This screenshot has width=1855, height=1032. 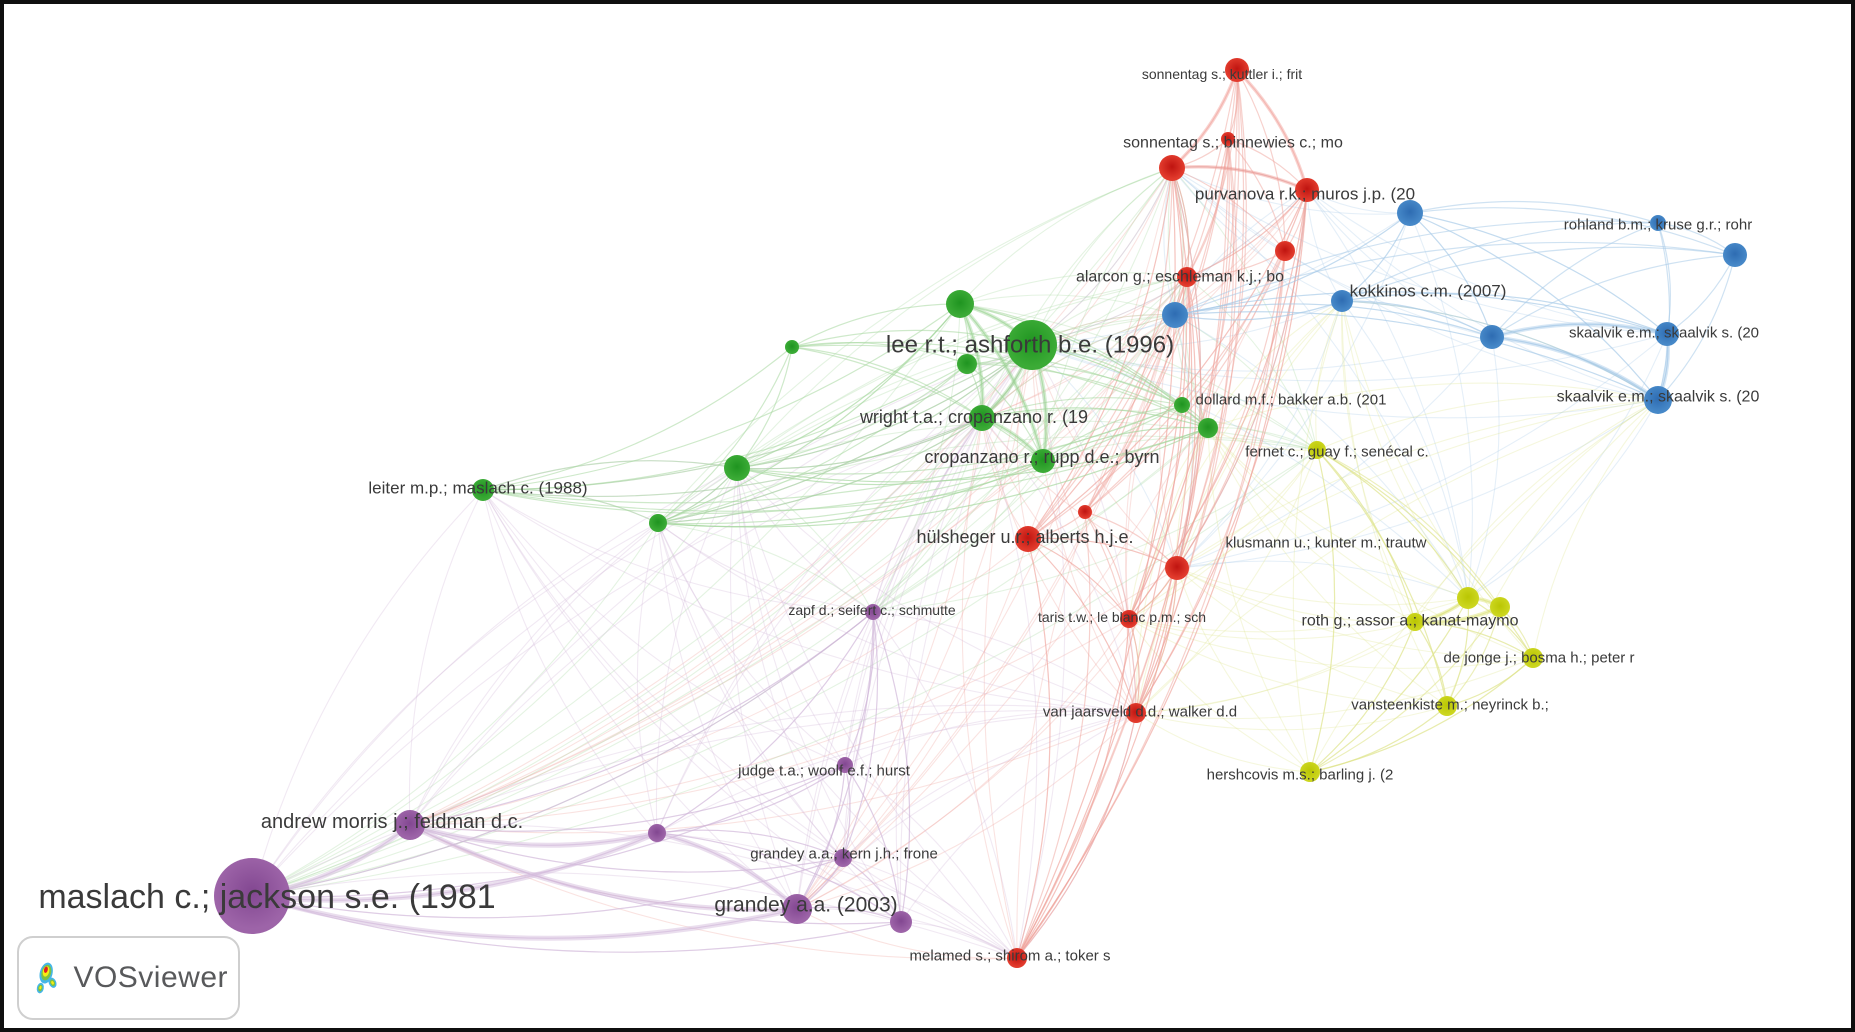 I want to click on publication-label-1: sonnentag s.; binnewies c.; mo, so click(x=1233, y=143).